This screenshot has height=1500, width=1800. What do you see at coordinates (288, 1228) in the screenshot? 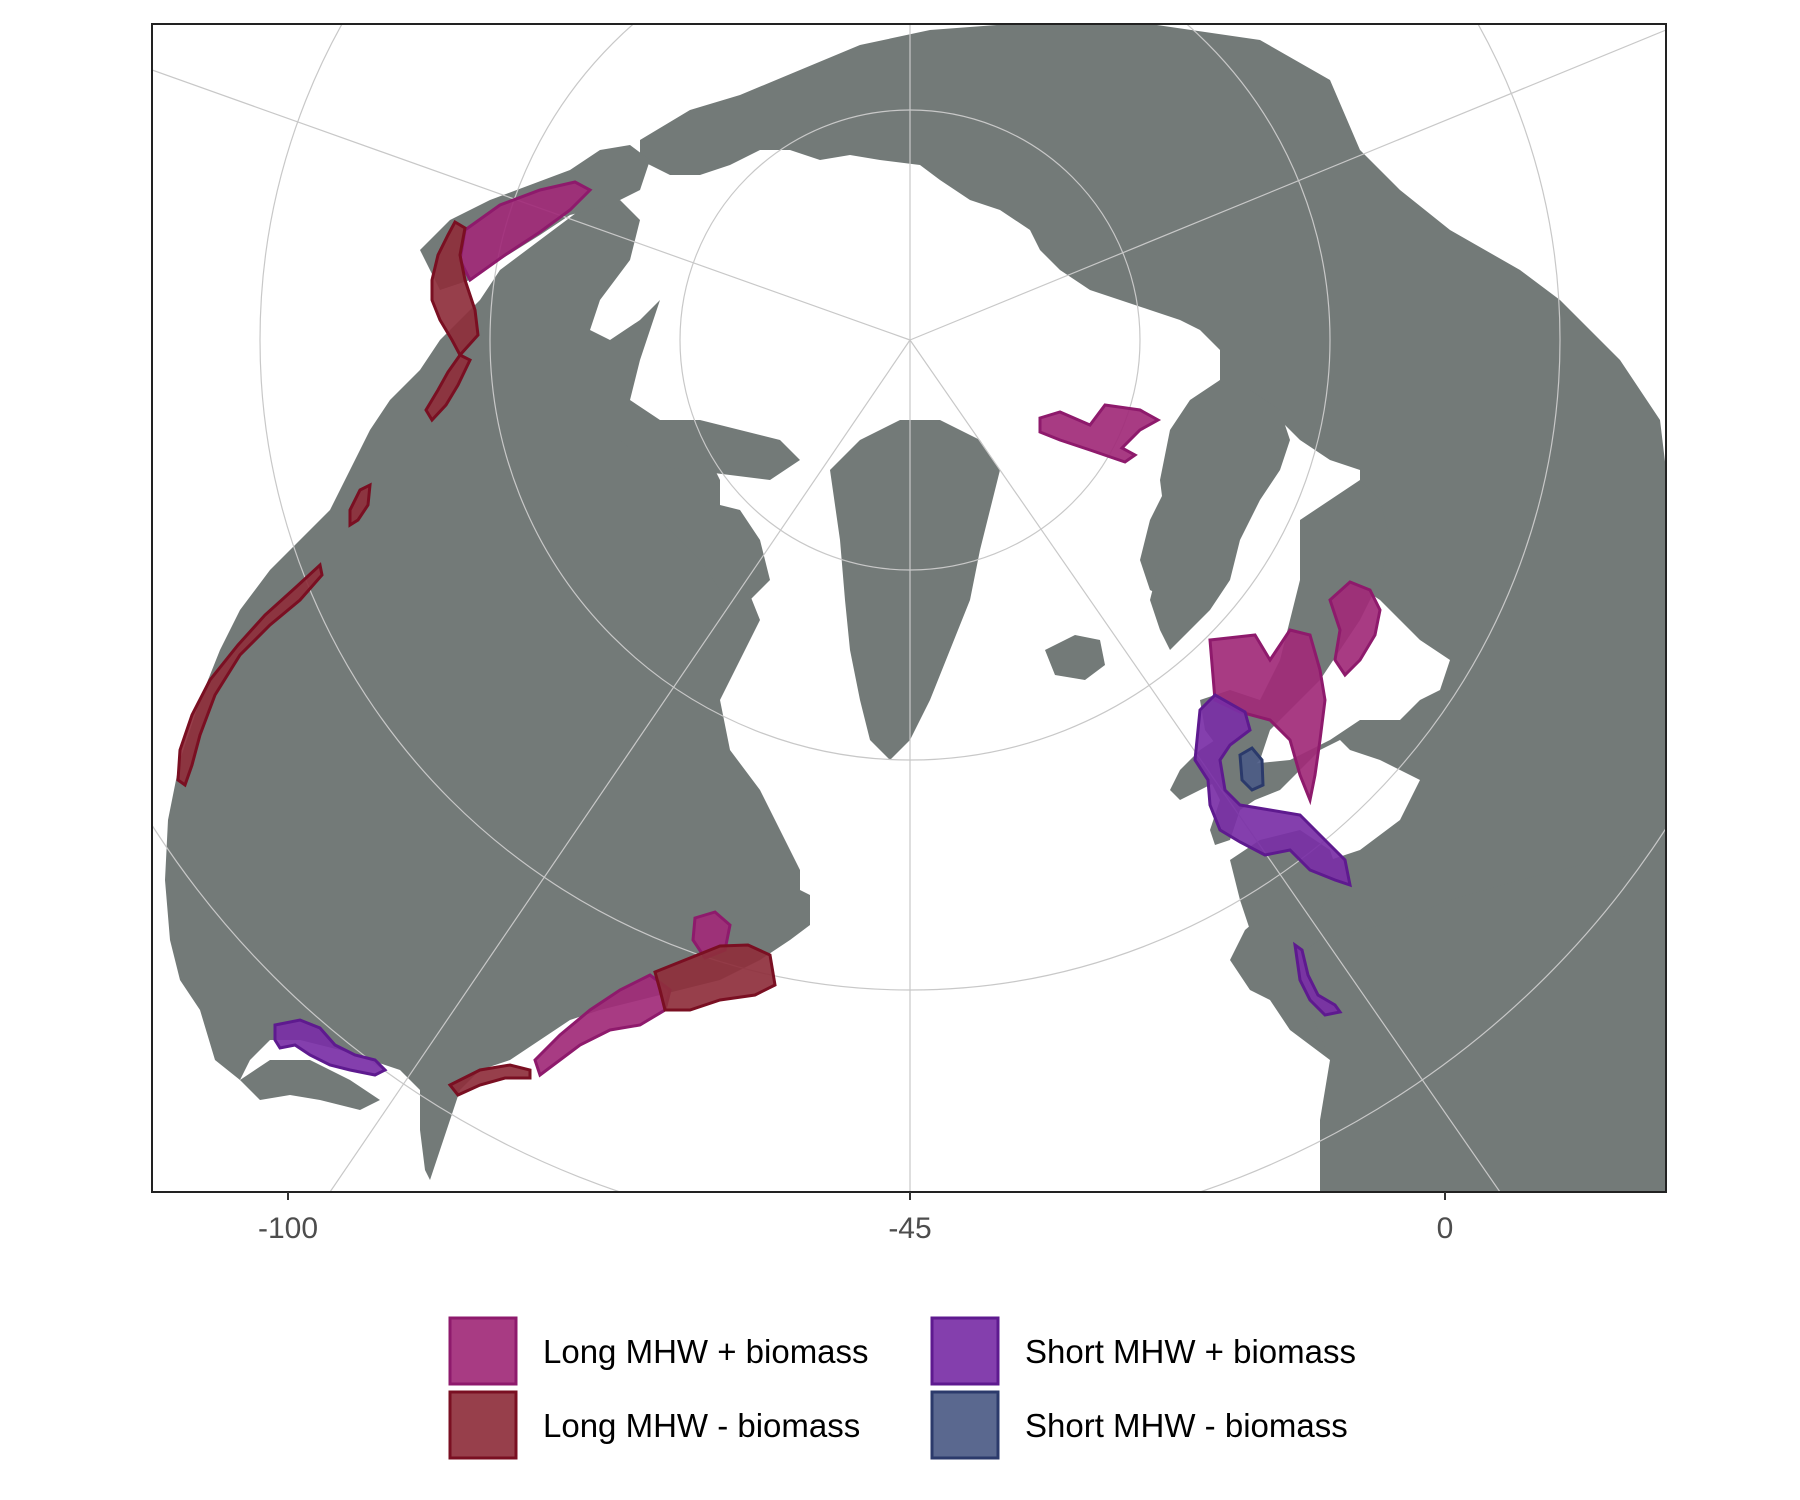
I see `x-axis-tick-label: -100` at bounding box center [288, 1228].